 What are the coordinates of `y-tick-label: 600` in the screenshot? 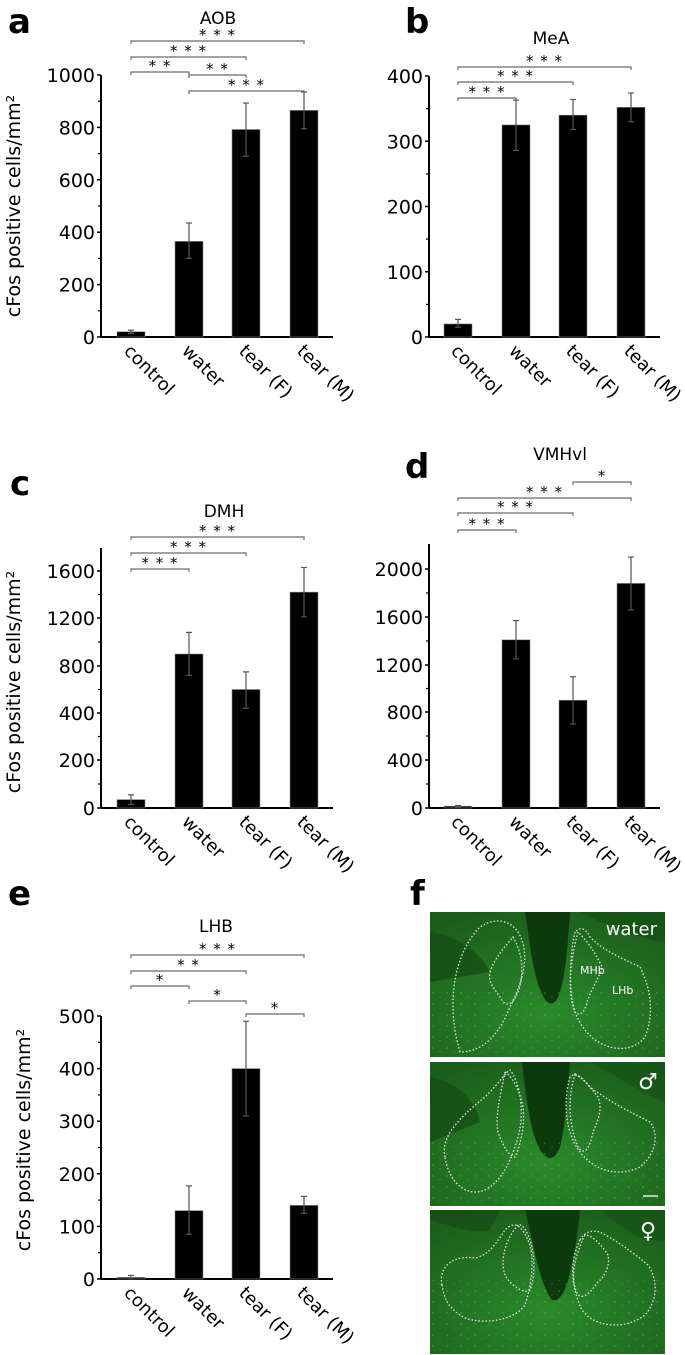 It's located at (77, 181).